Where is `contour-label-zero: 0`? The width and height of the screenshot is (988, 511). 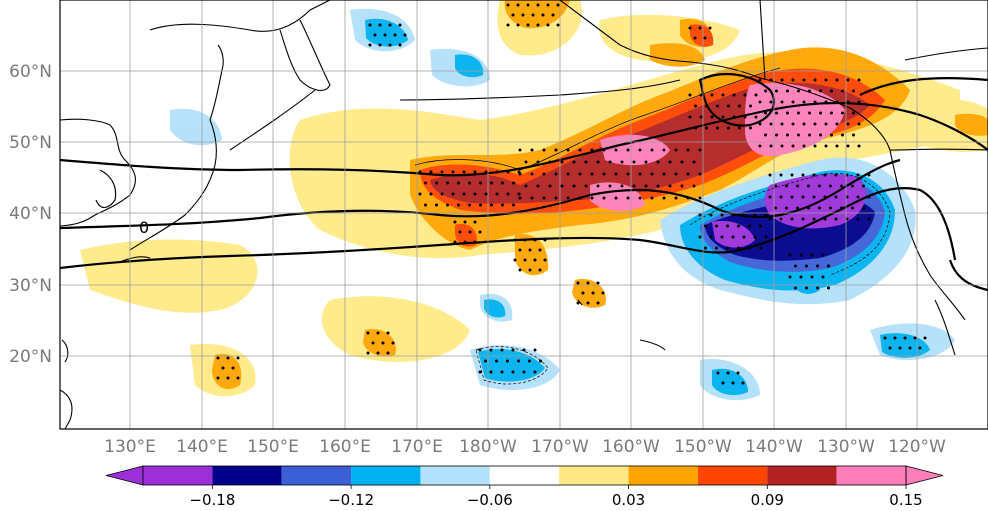 contour-label-zero: 0 is located at coordinates (144, 227).